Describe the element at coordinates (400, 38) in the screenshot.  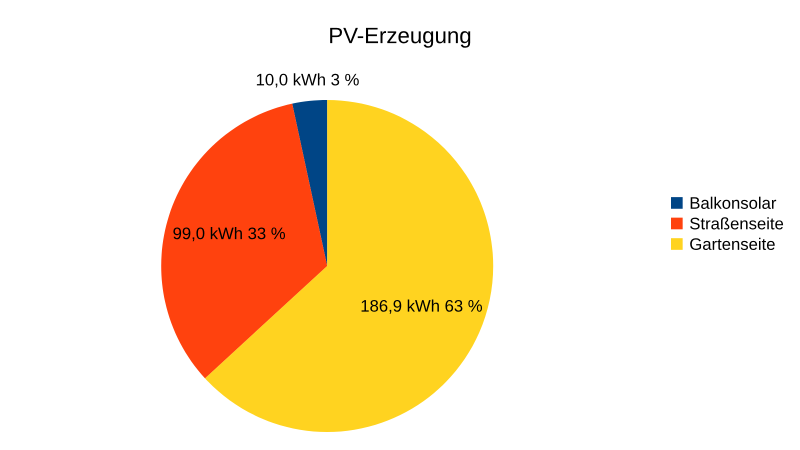
I see `chart-title: PV-Erzeugung` at that location.